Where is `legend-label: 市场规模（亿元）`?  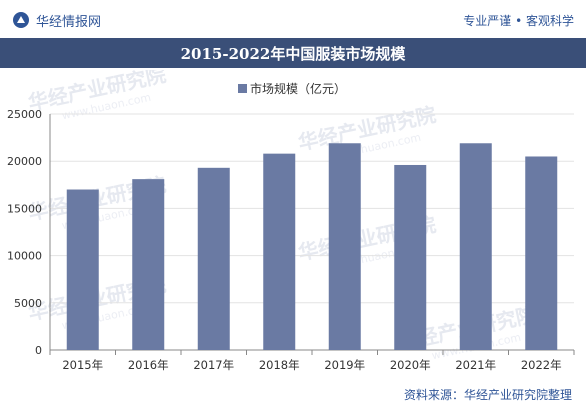 legend-label: 市场规模（亿元） is located at coordinates (298, 88).